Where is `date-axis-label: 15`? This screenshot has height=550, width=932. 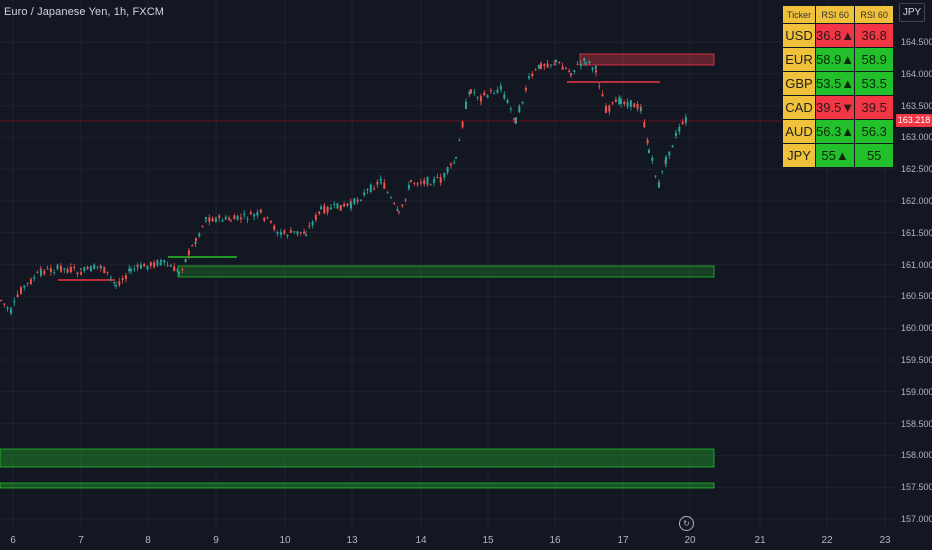
date-axis-label: 15 is located at coordinates (488, 540).